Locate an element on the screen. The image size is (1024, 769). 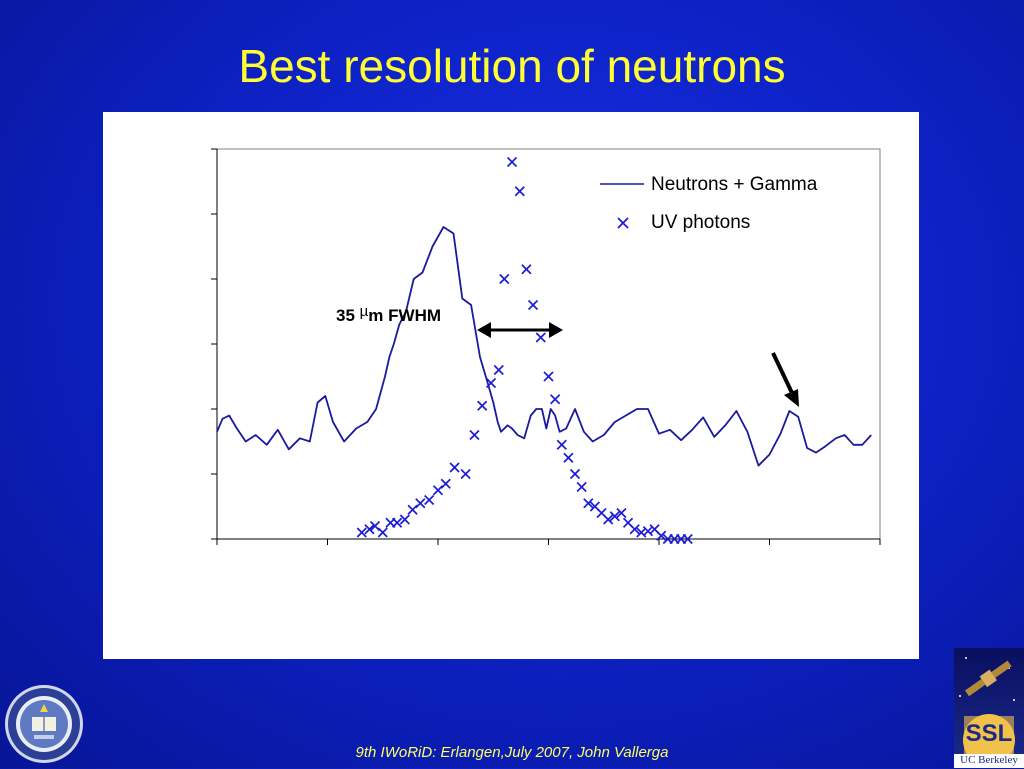
ssl-logo-text: SSL is located at coordinates (989, 733).